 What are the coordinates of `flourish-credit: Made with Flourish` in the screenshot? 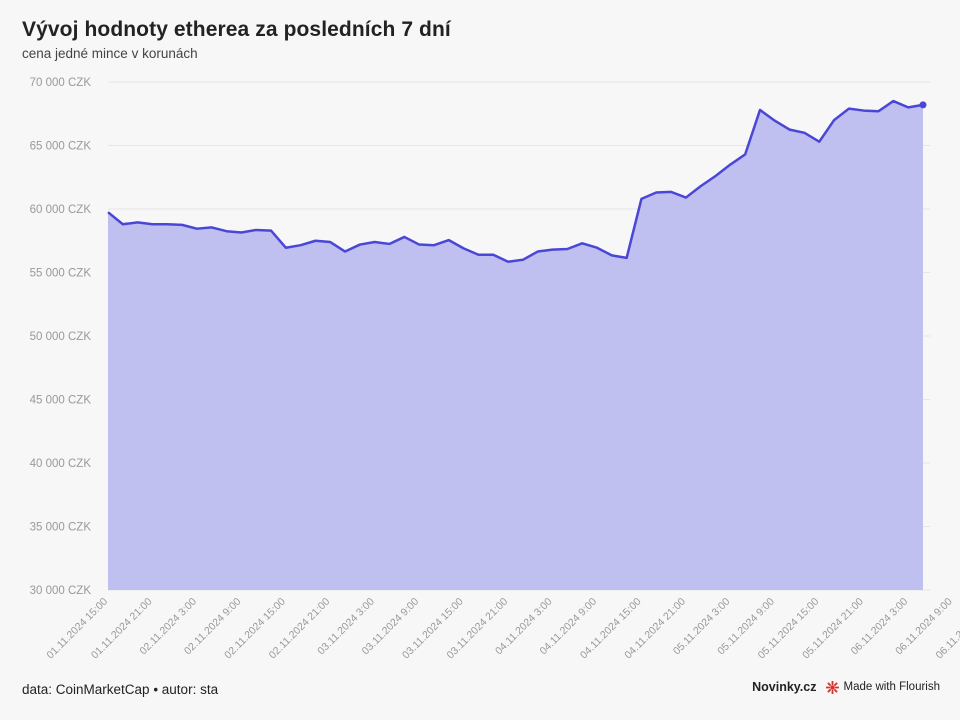 It's located at (883, 687).